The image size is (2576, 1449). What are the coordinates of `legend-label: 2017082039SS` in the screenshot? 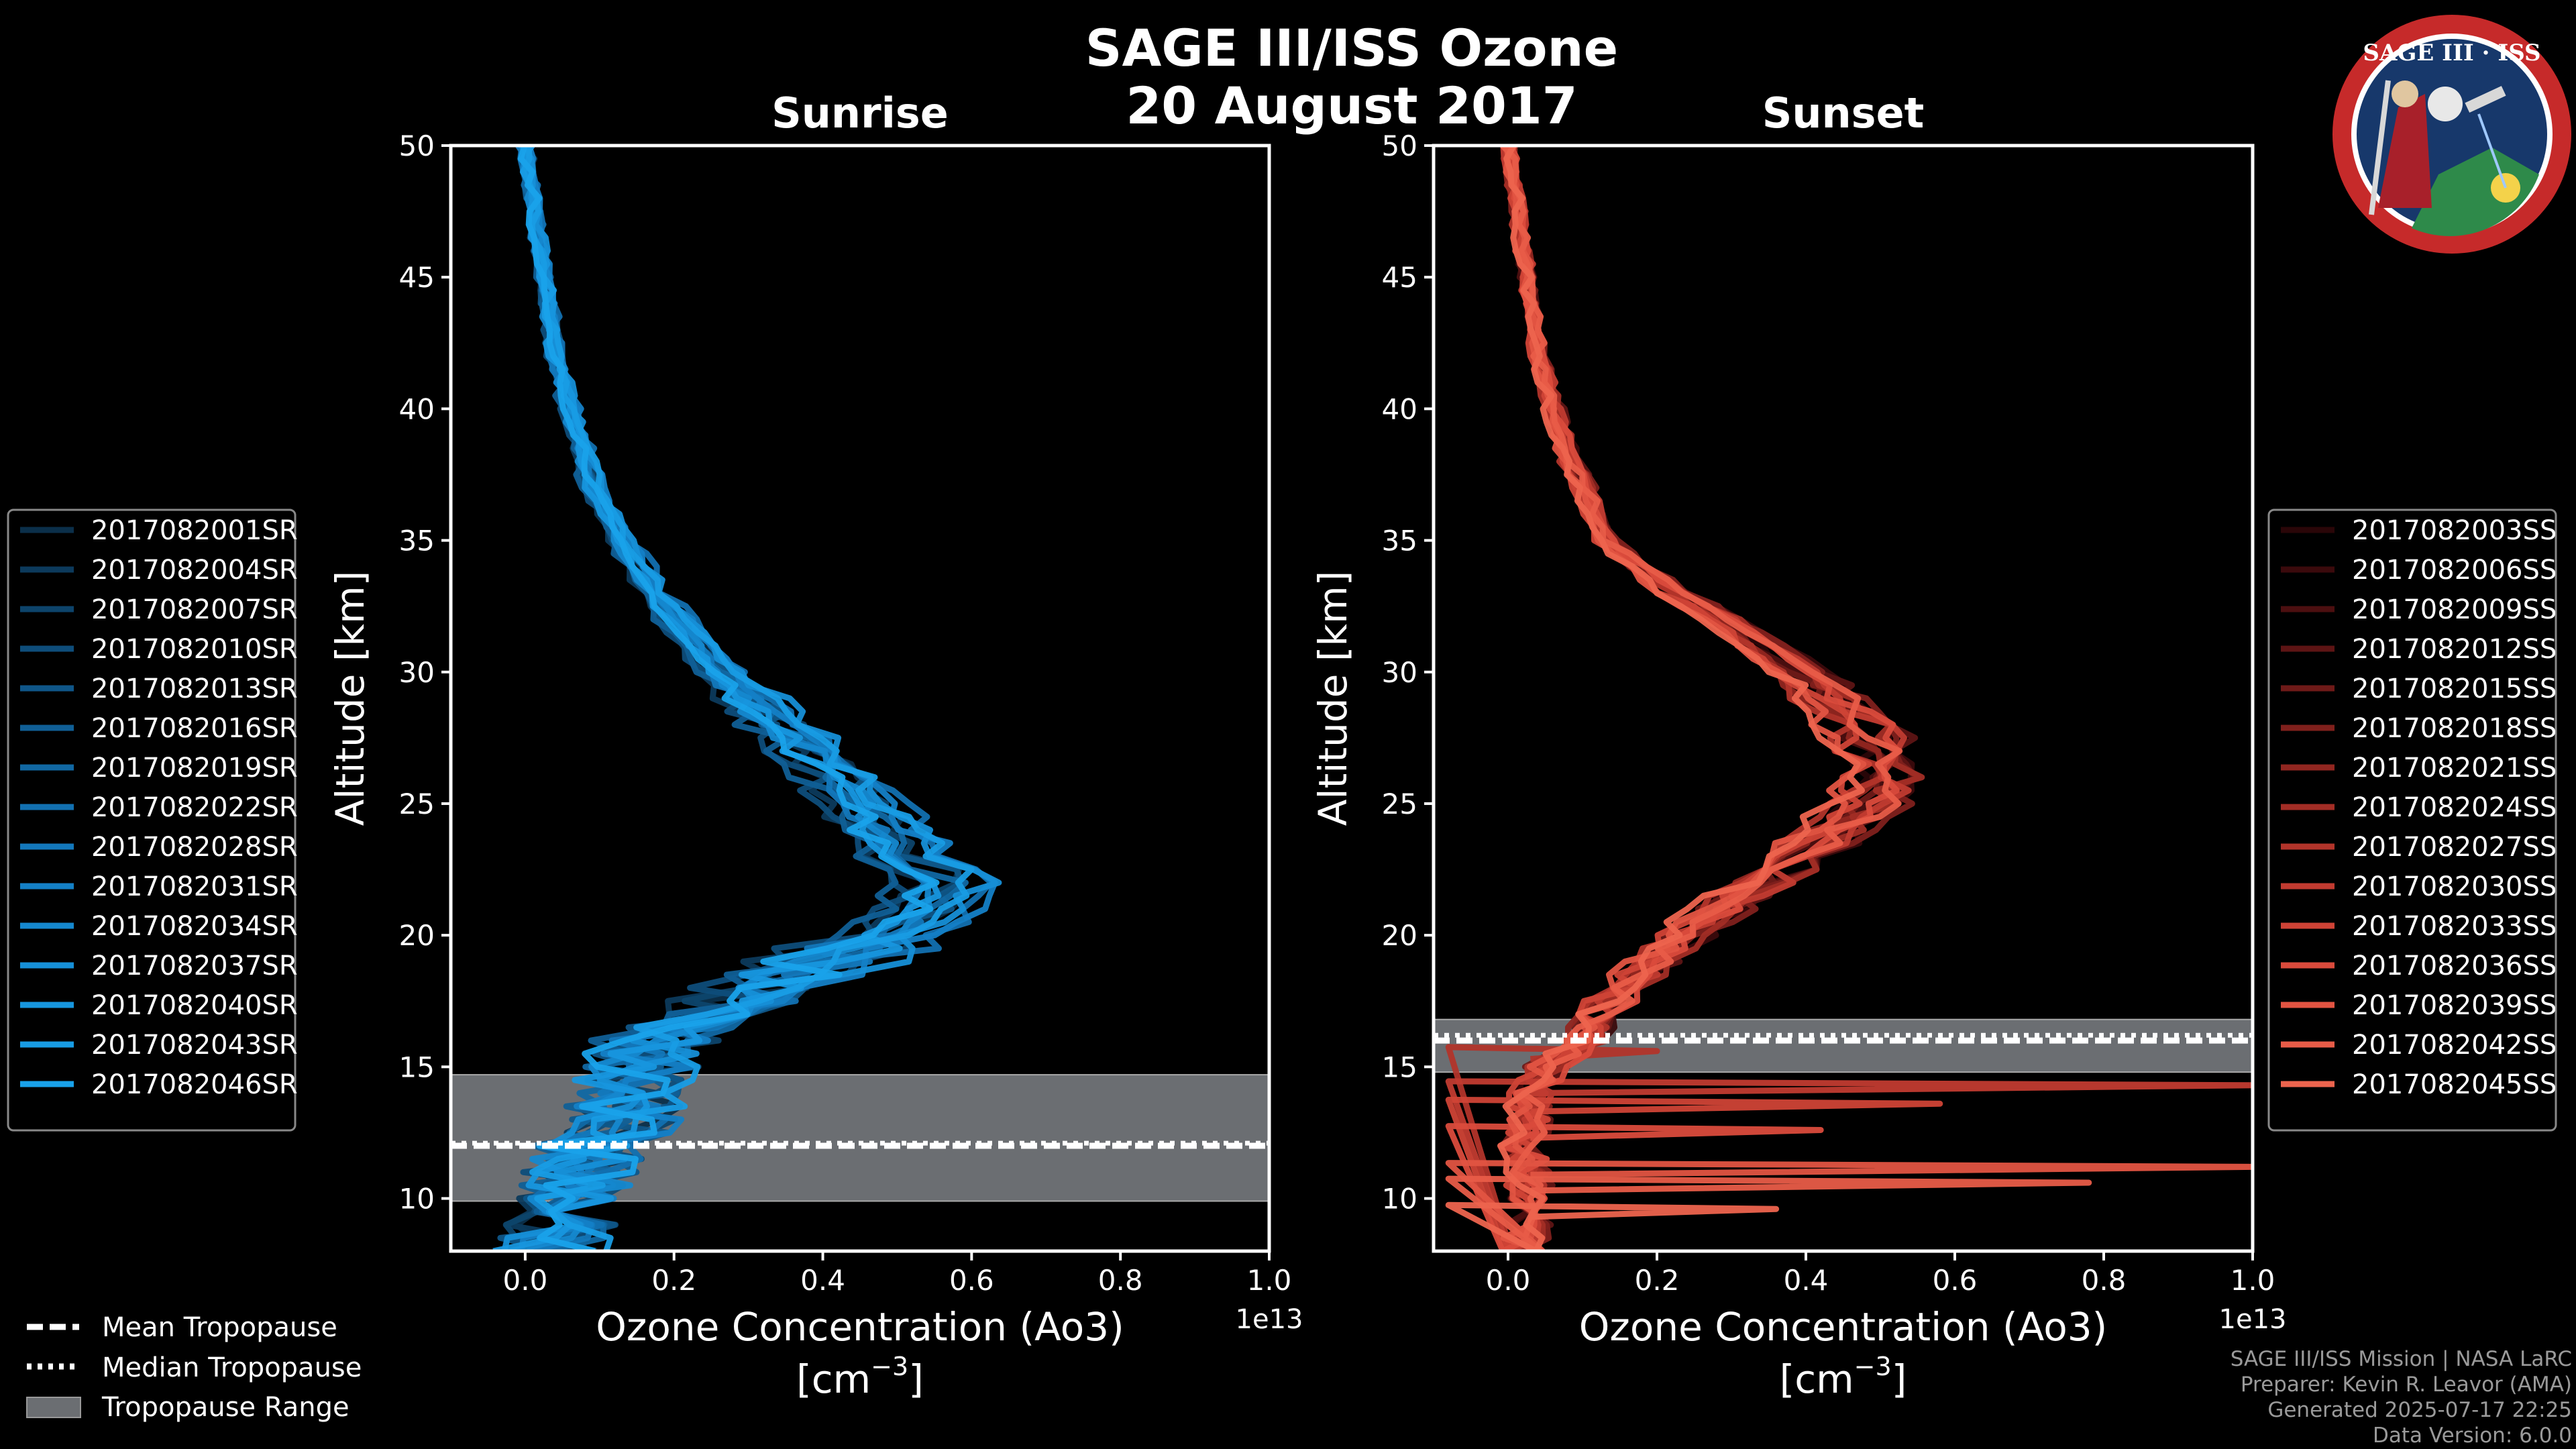 It's located at (2454, 1005).